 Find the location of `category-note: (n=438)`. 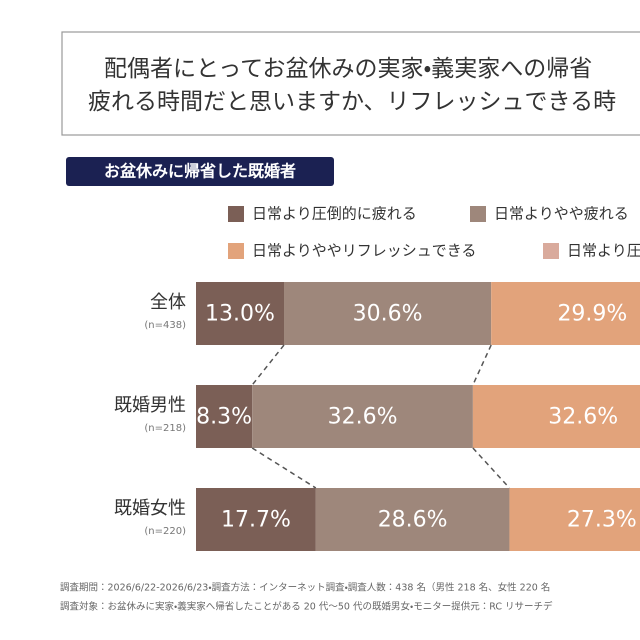

category-note: (n=438) is located at coordinates (165, 325).